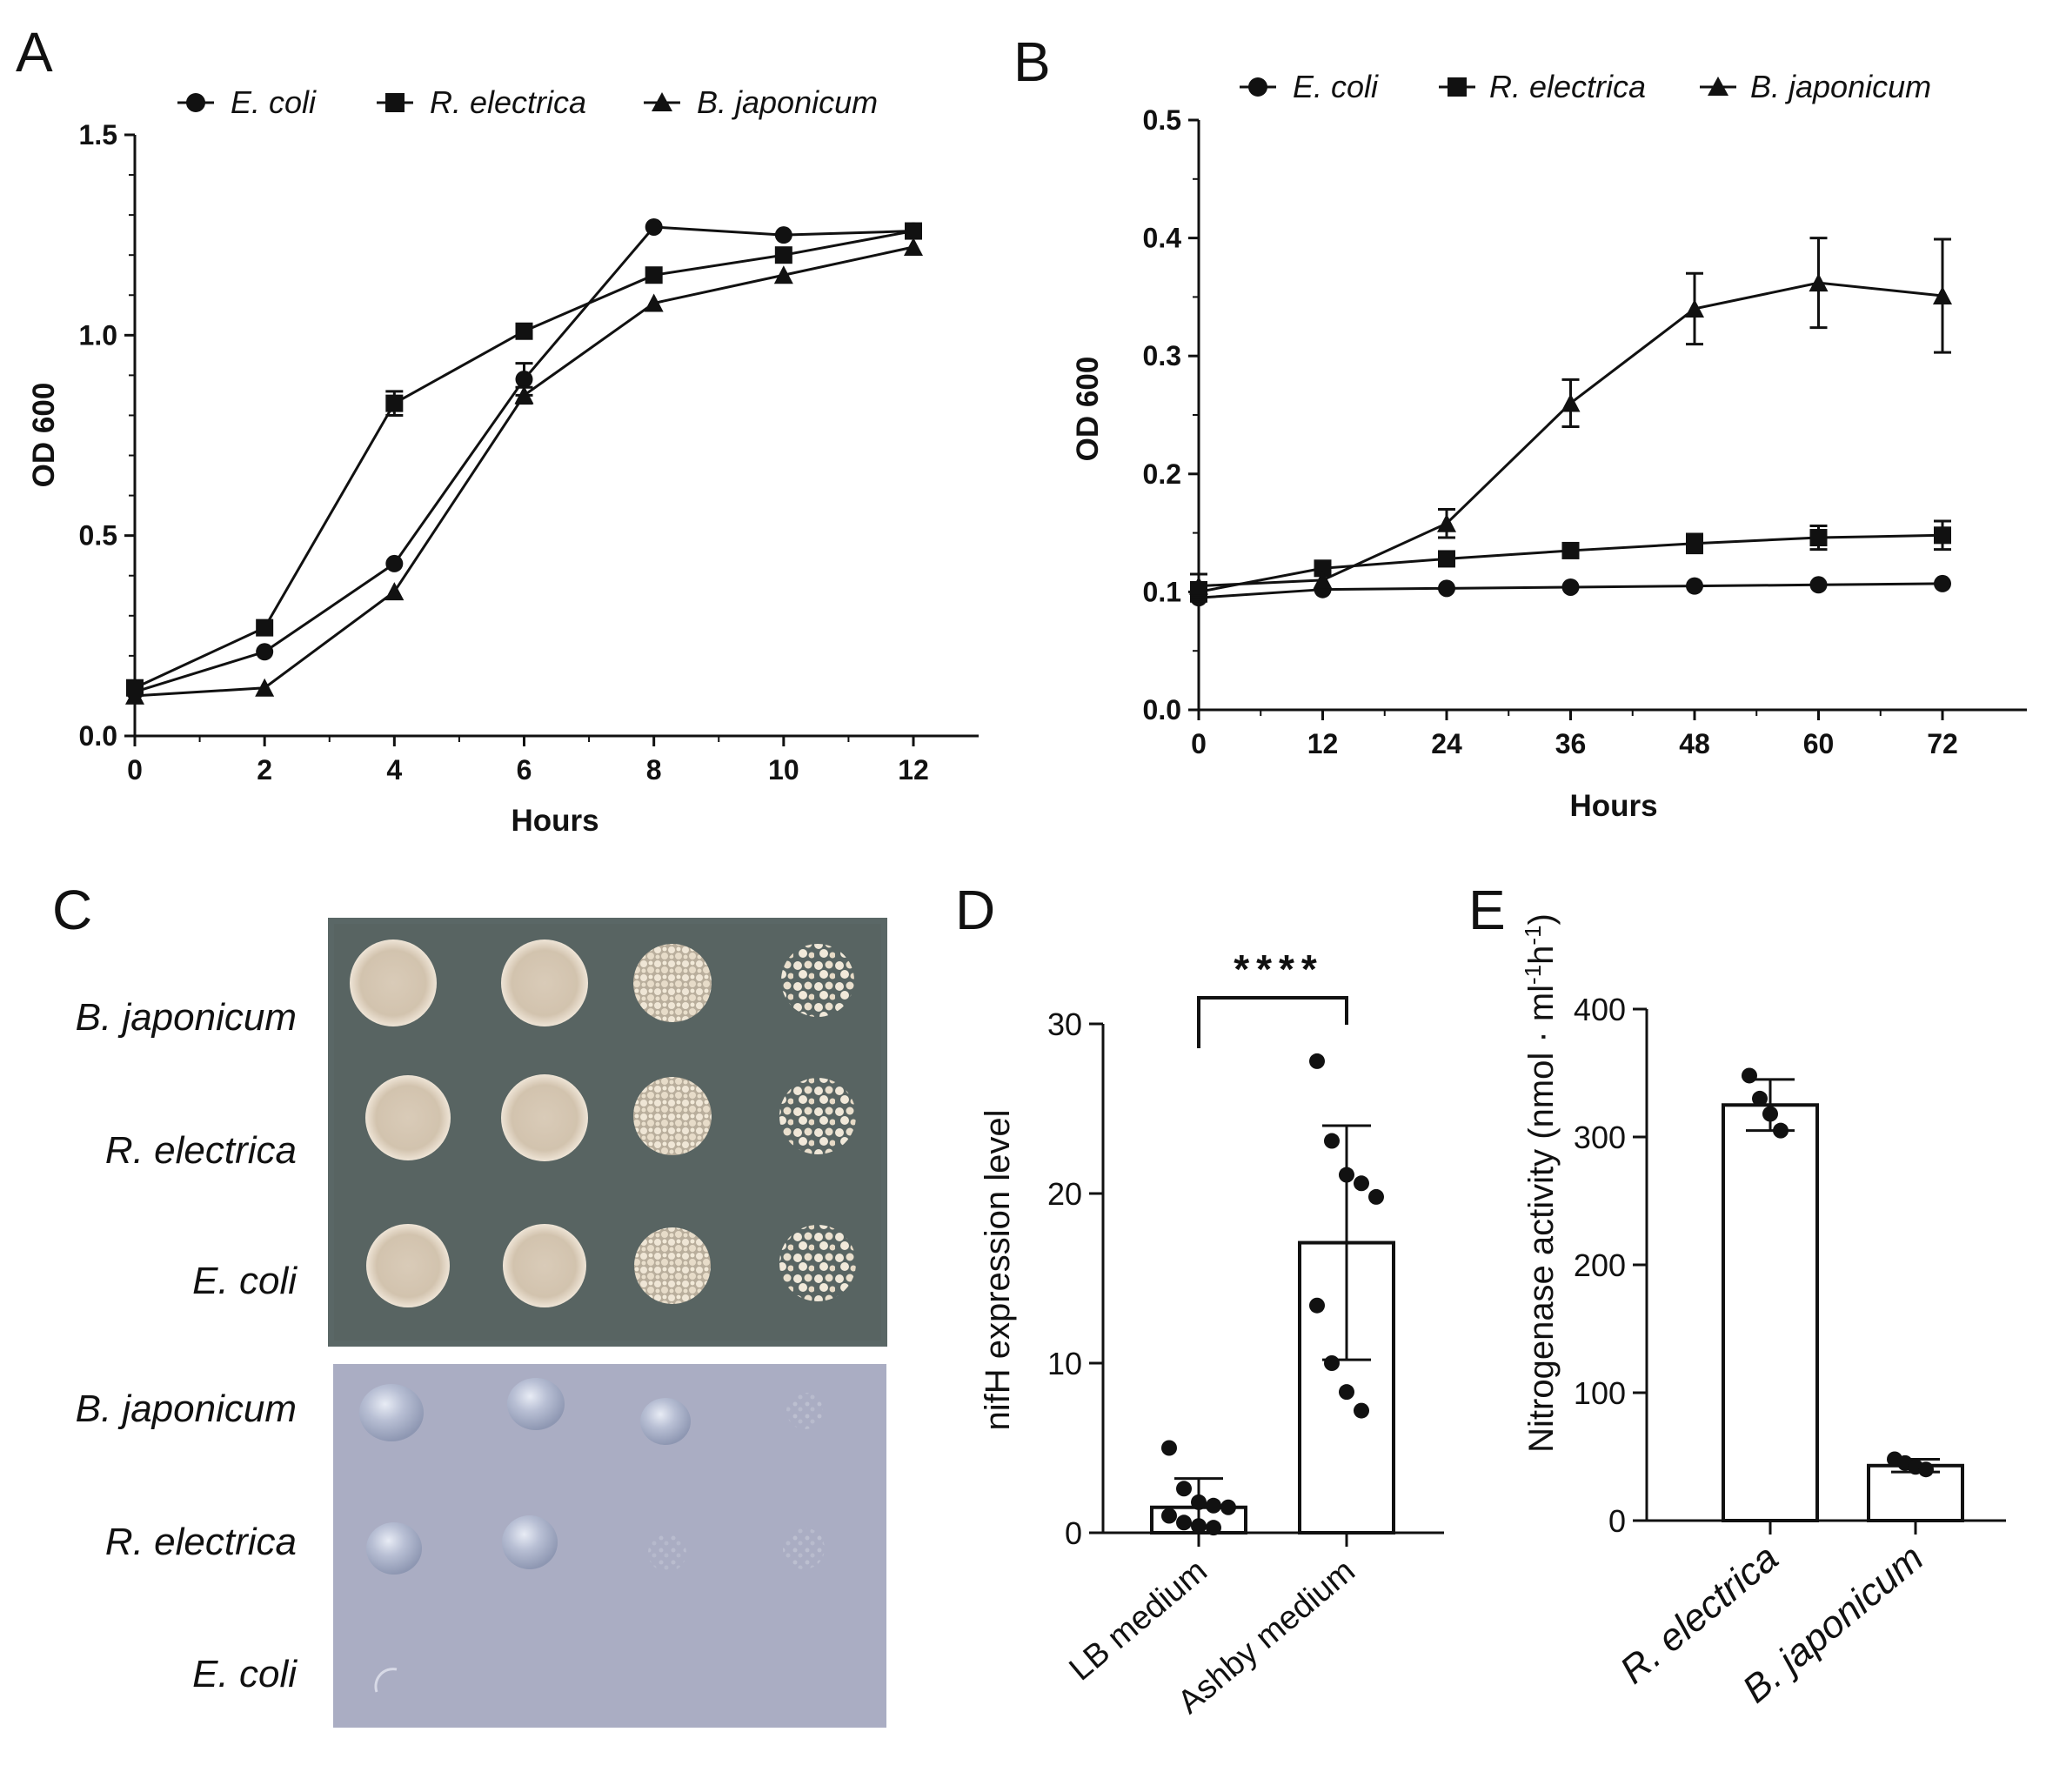 This screenshot has height=1792, width=2046. I want to click on triangle-marker-icon, so click(1718, 86).